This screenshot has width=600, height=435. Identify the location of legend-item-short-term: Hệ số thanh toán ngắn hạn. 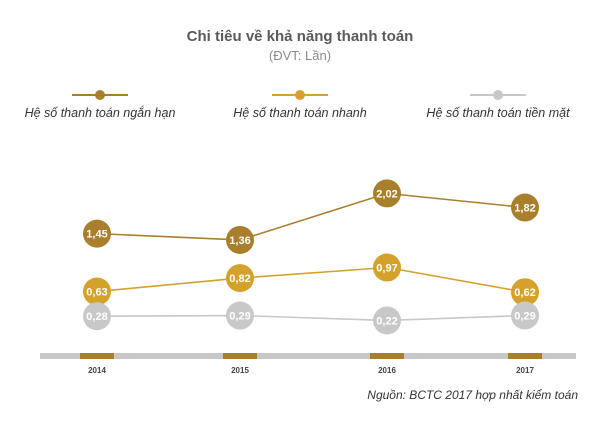
(100, 106).